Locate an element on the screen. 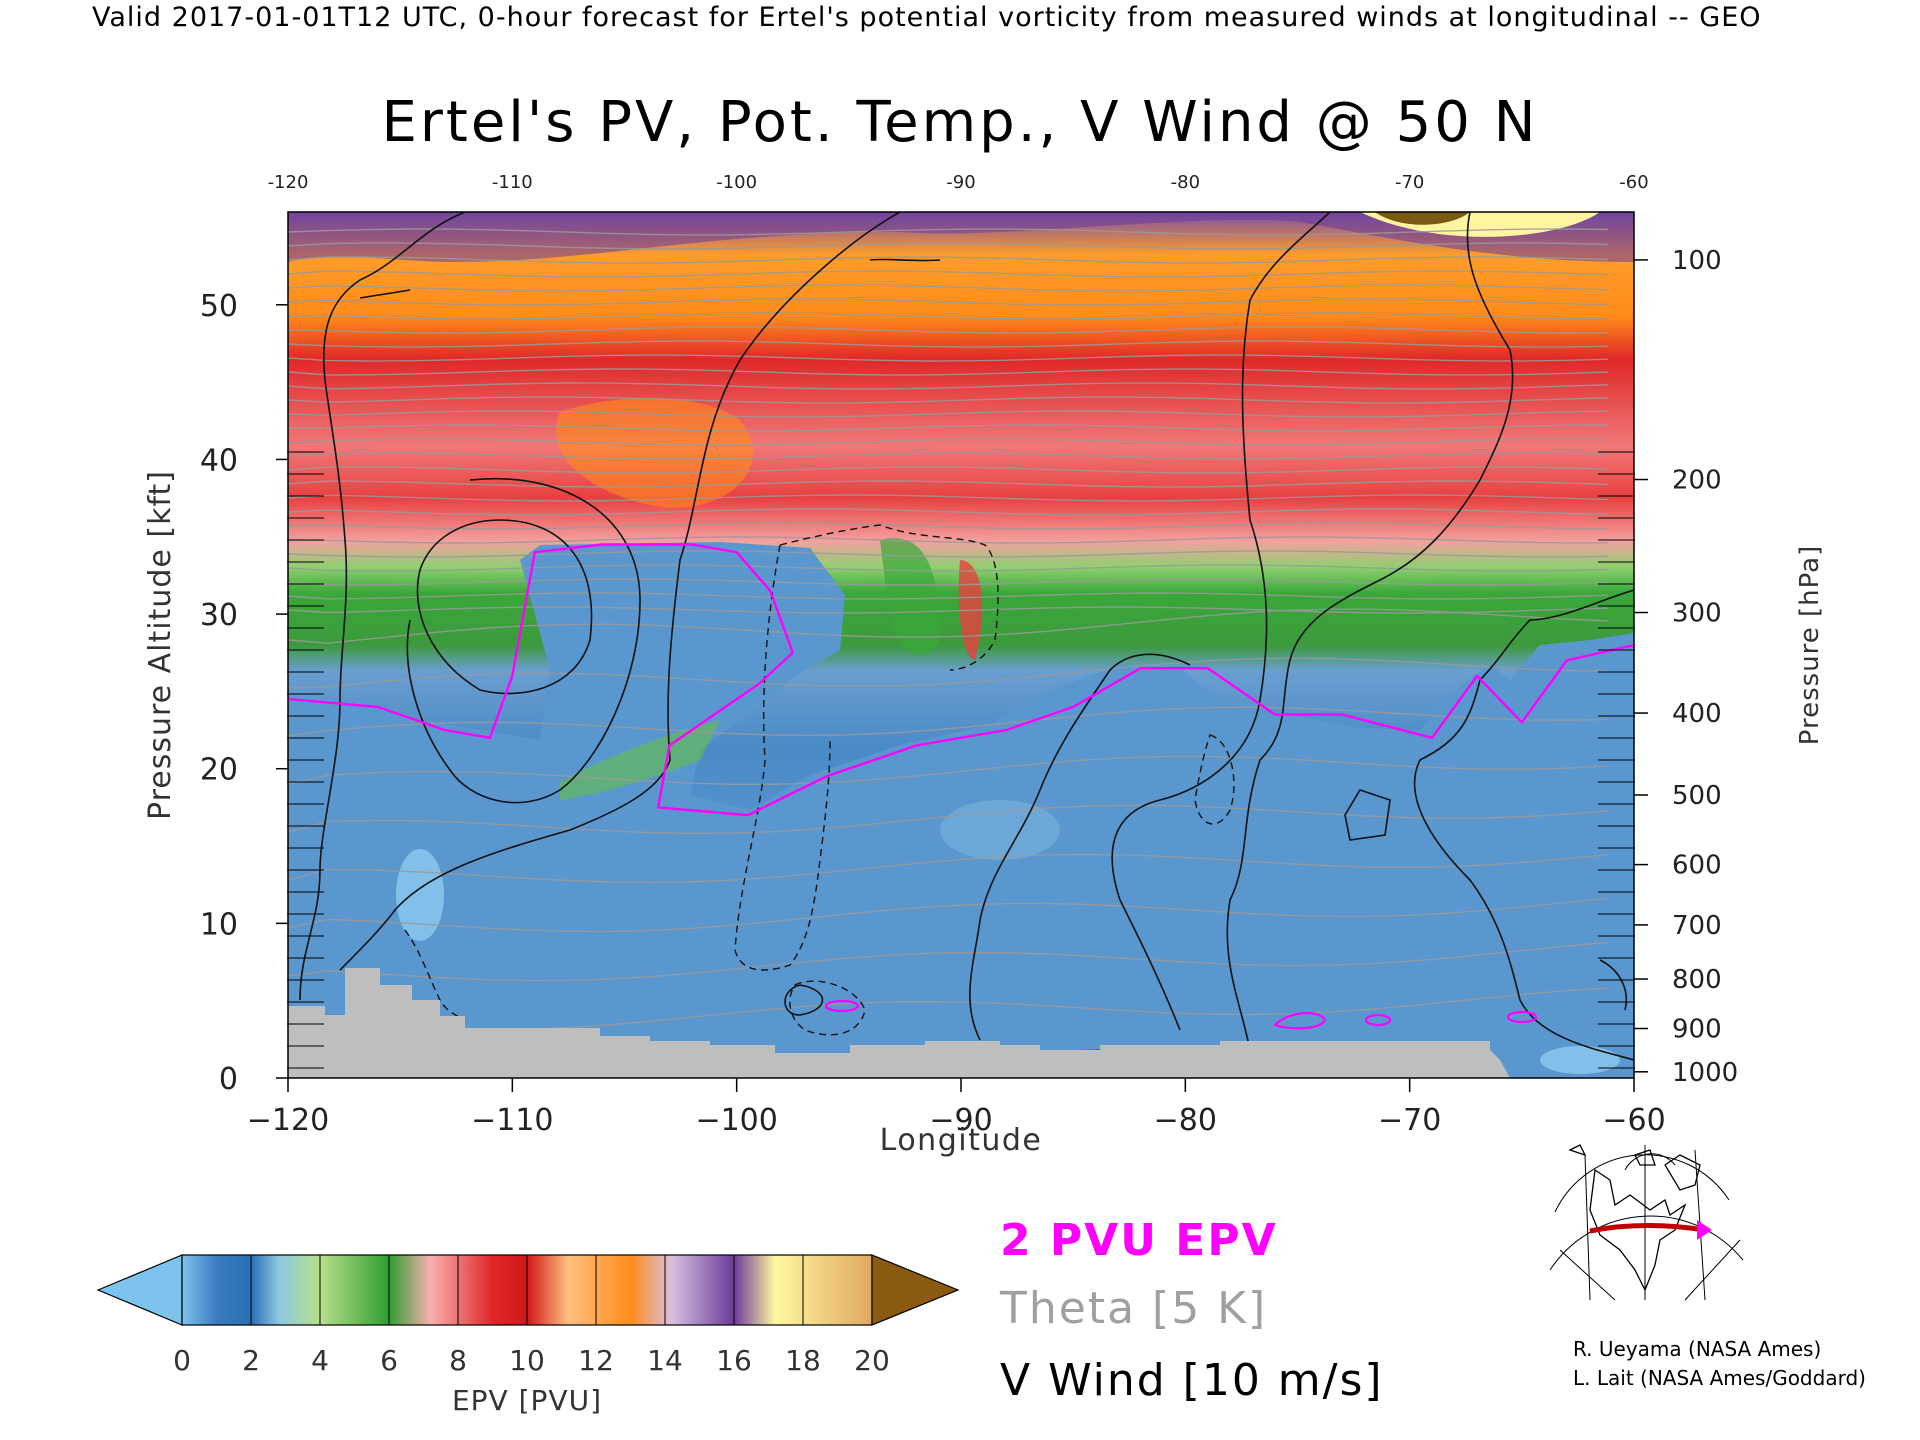 This screenshot has width=1920, height=1440. y-tick-label: 50 is located at coordinates (219, 306).